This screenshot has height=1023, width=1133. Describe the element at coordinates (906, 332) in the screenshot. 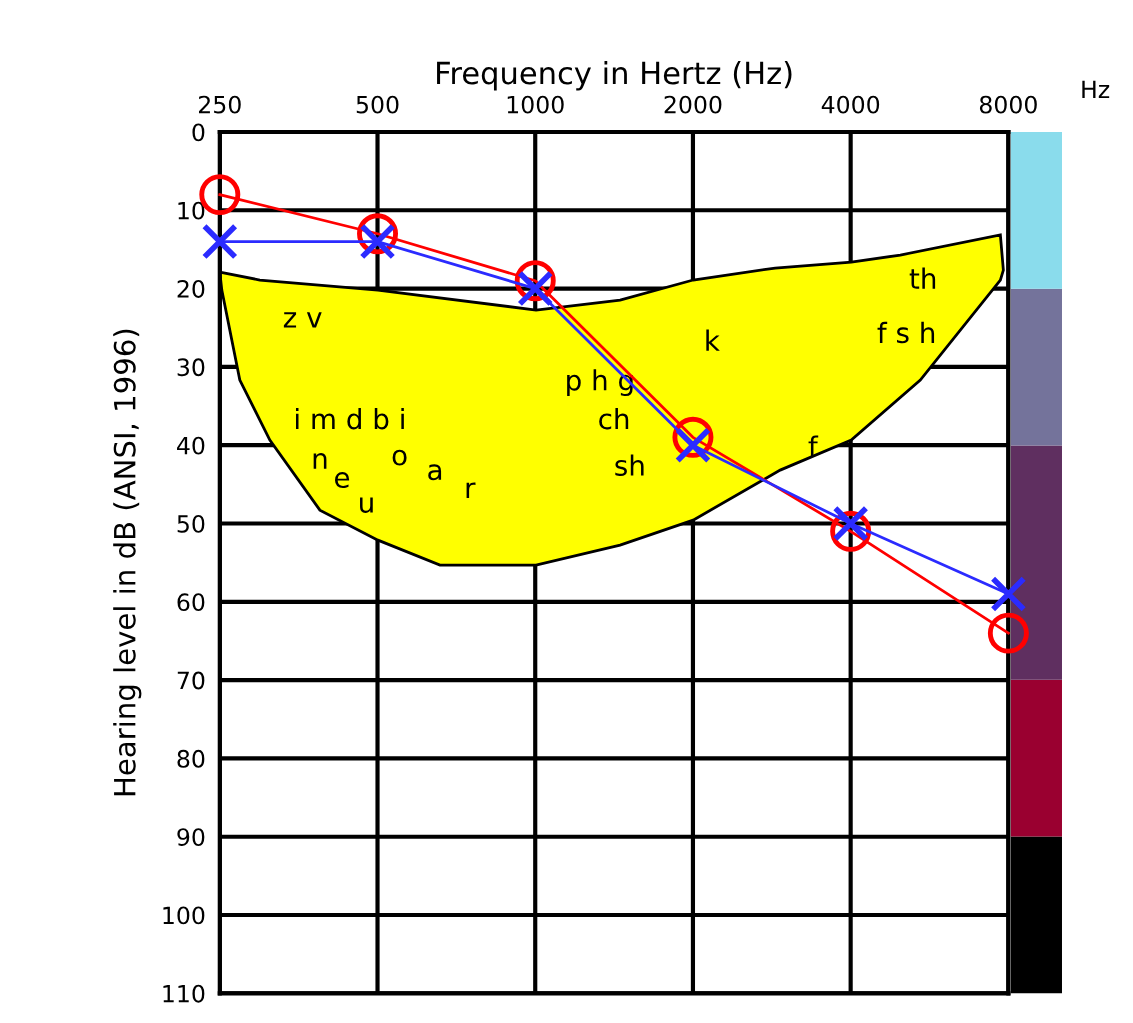

I see `annotation: f s h` at that location.